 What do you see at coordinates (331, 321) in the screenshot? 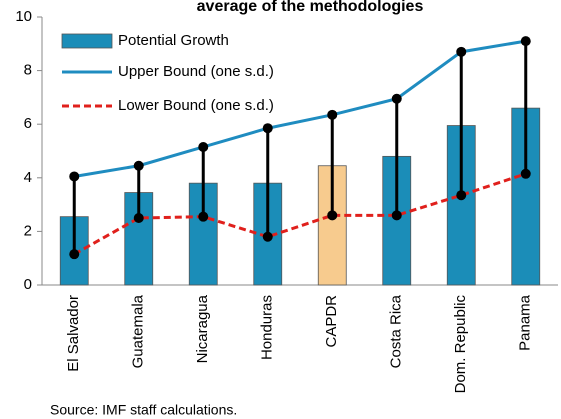
I see `x-tick-label: CAPDR` at bounding box center [331, 321].